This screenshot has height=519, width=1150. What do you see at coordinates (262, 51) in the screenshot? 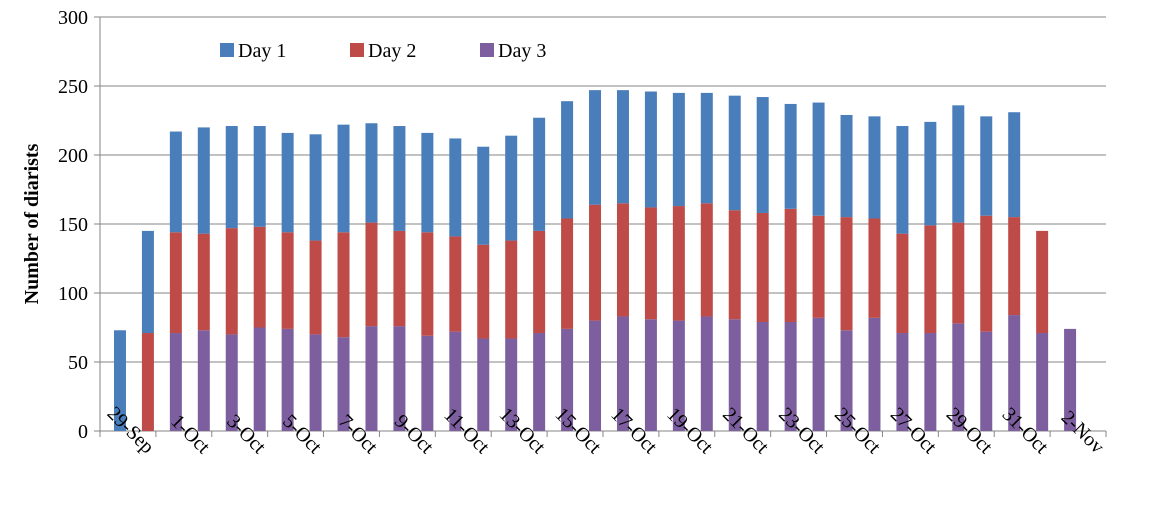
I see `legend-label: Day 1` at bounding box center [262, 51].